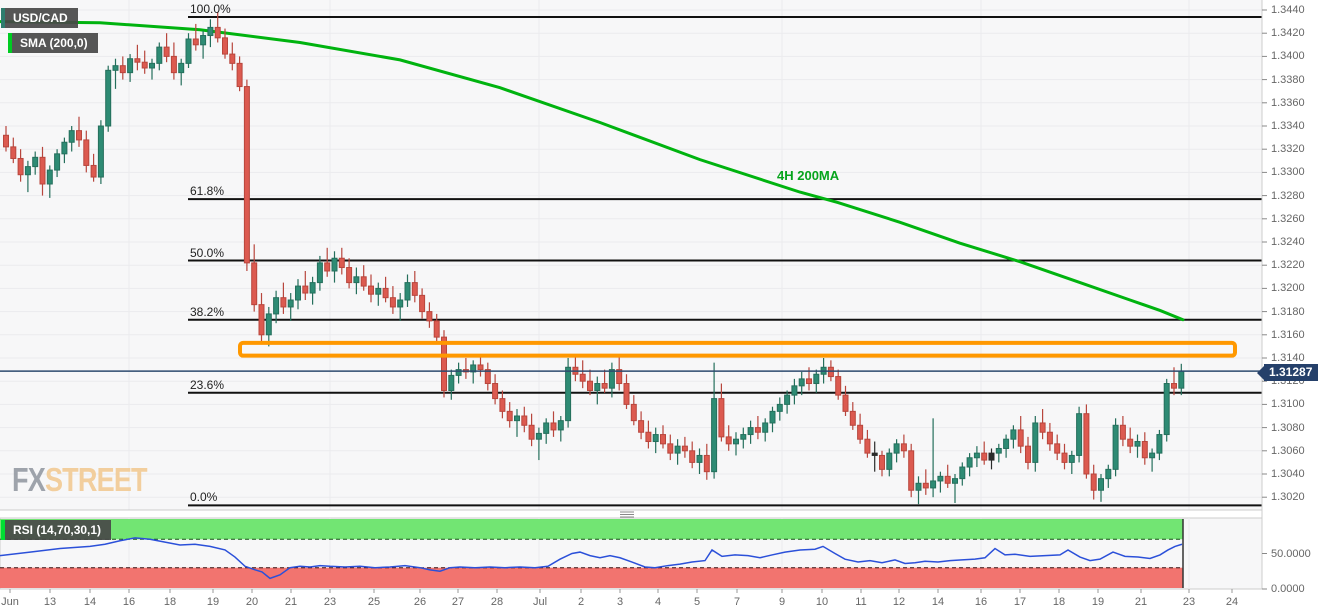 The image size is (1331, 615). I want to click on sma-legend: SMA (200,0), so click(53, 43).